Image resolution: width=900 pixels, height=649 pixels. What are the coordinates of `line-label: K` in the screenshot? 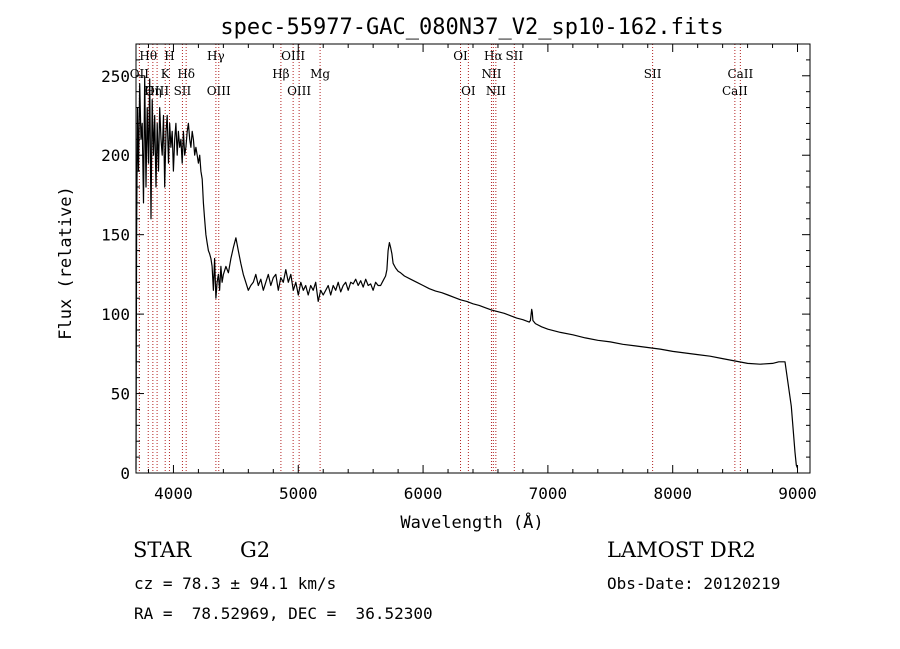 It's located at (166, 74).